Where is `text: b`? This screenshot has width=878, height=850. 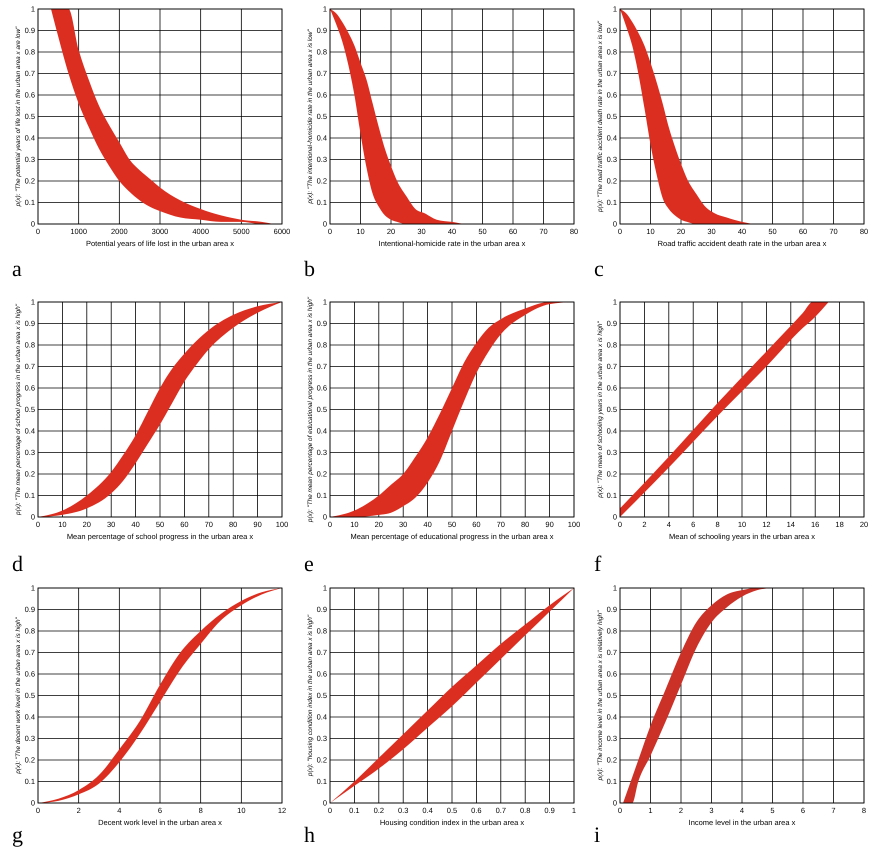 text: b is located at coordinates (309, 268).